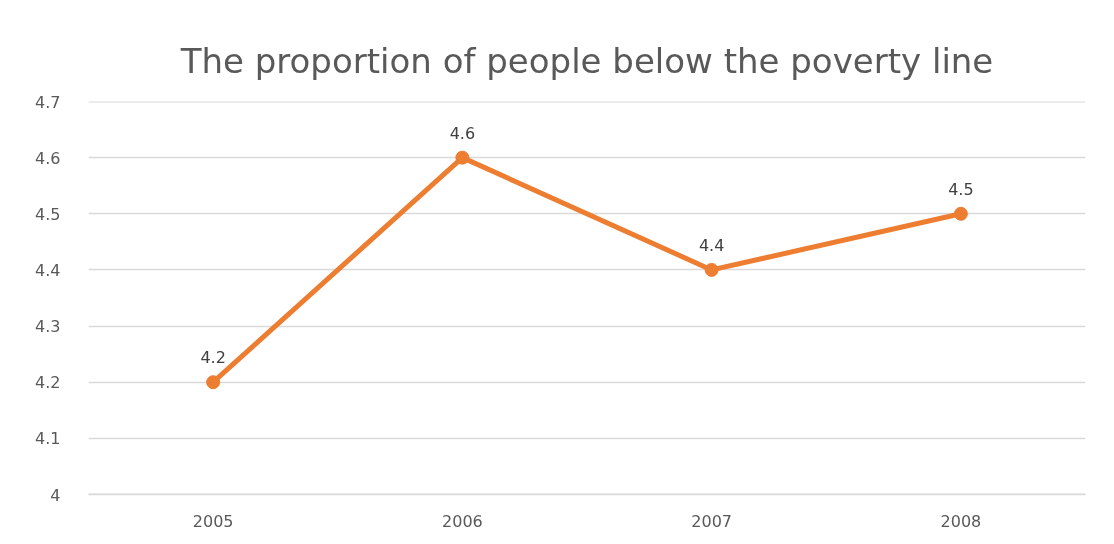 Image resolution: width=1114 pixels, height=544 pixels. I want to click on y-tick-label: 4, so click(55, 495).